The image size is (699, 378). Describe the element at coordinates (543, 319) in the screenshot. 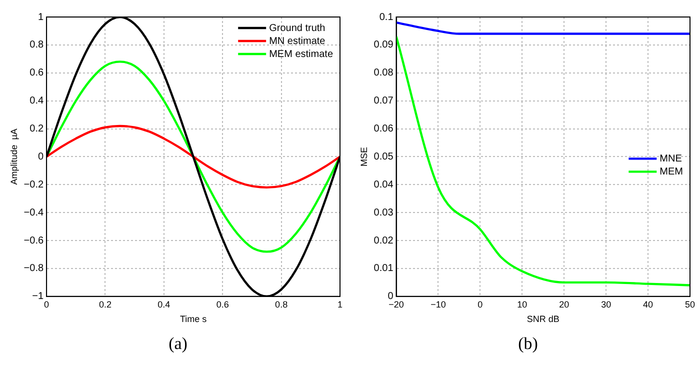

I see `x-axis-title: SNR dB` at that location.